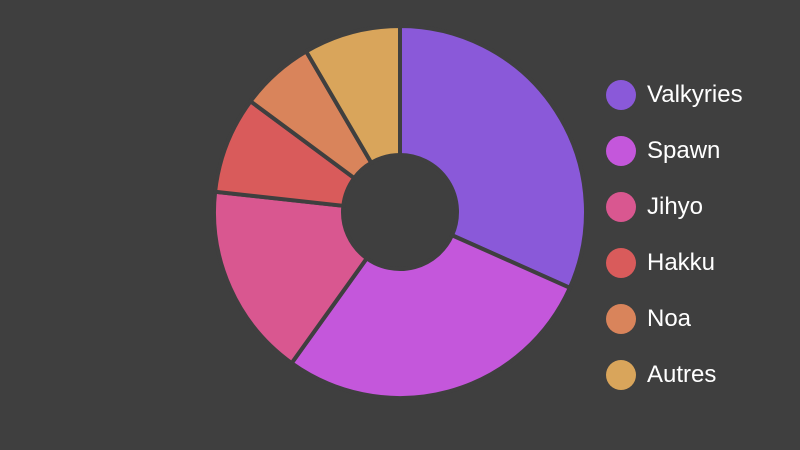  Describe the element at coordinates (684, 150) in the screenshot. I see `legend-label: Spawn` at that location.